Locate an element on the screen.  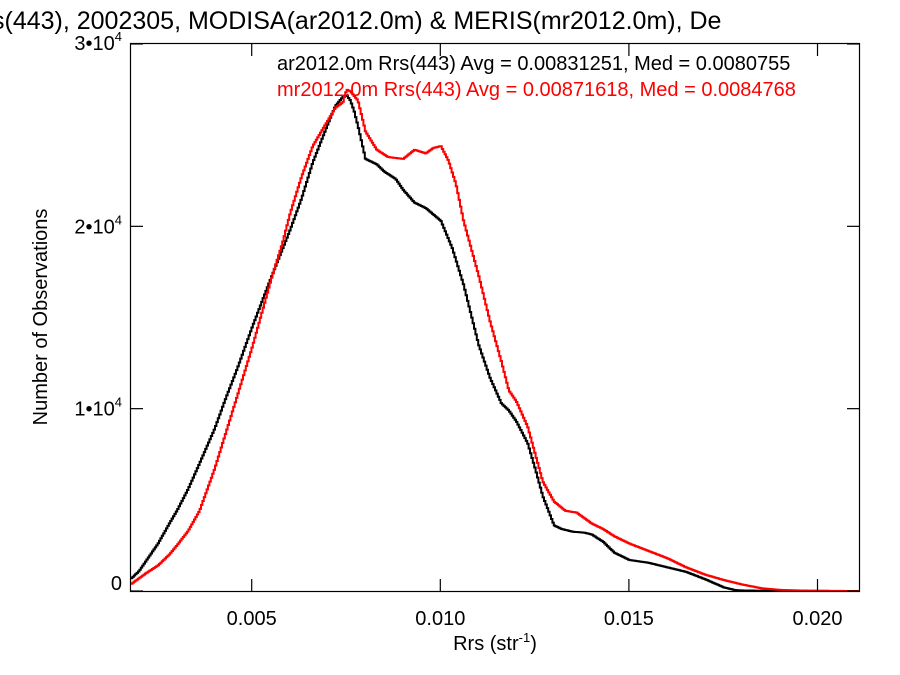
y-tick-label-base: 1•10 is located at coordinates (94, 410).